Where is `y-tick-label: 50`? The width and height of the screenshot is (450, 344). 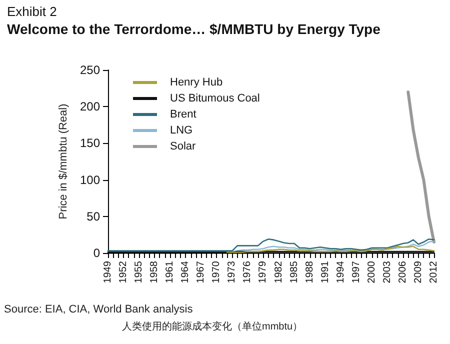
y-tick-label: 50 is located at coordinates (93, 216).